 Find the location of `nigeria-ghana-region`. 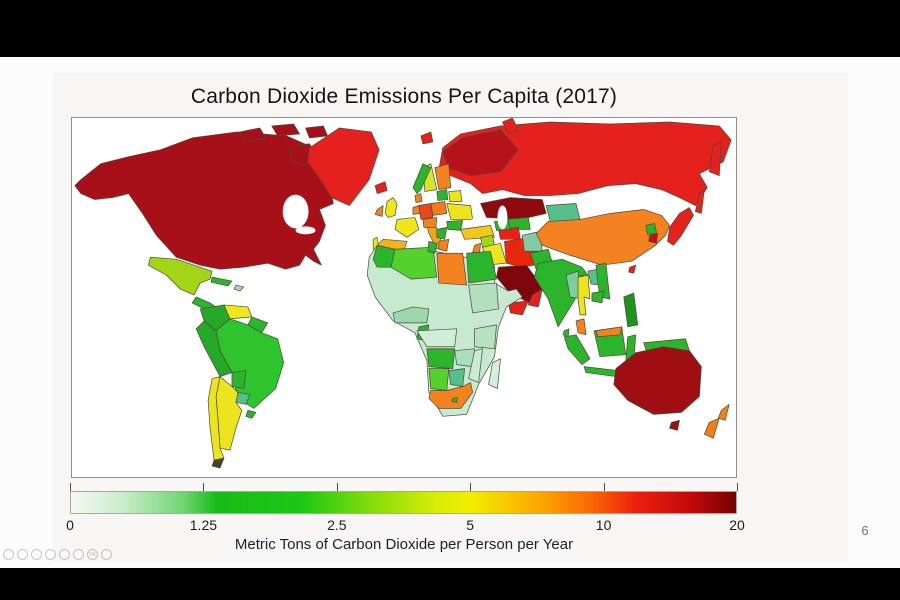

nigeria-ghana-region is located at coordinates (411, 315).